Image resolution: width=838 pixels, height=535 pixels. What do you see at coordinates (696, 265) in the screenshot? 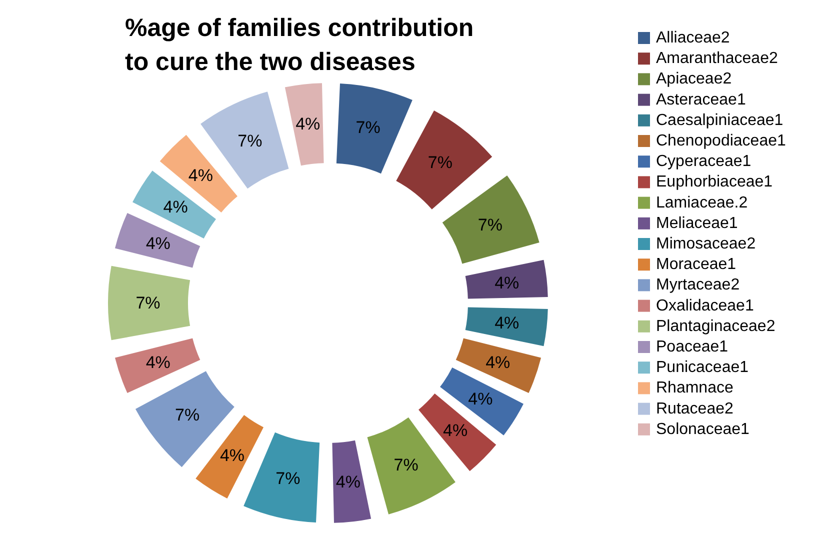
I see `legend-label: Moraceae1` at bounding box center [696, 265].